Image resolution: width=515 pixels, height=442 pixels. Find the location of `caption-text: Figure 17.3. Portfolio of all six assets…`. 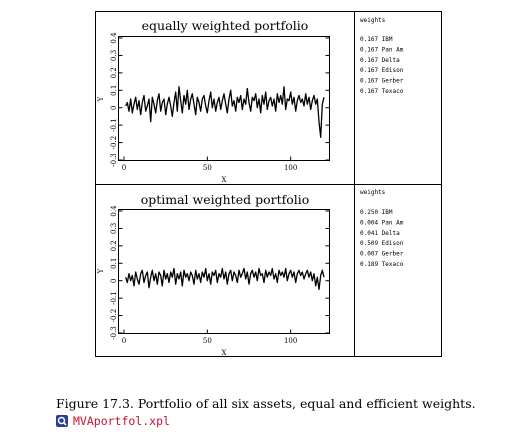

caption-text: Figure 17.3. Portfolio of all six assets… is located at coordinates (266, 403).